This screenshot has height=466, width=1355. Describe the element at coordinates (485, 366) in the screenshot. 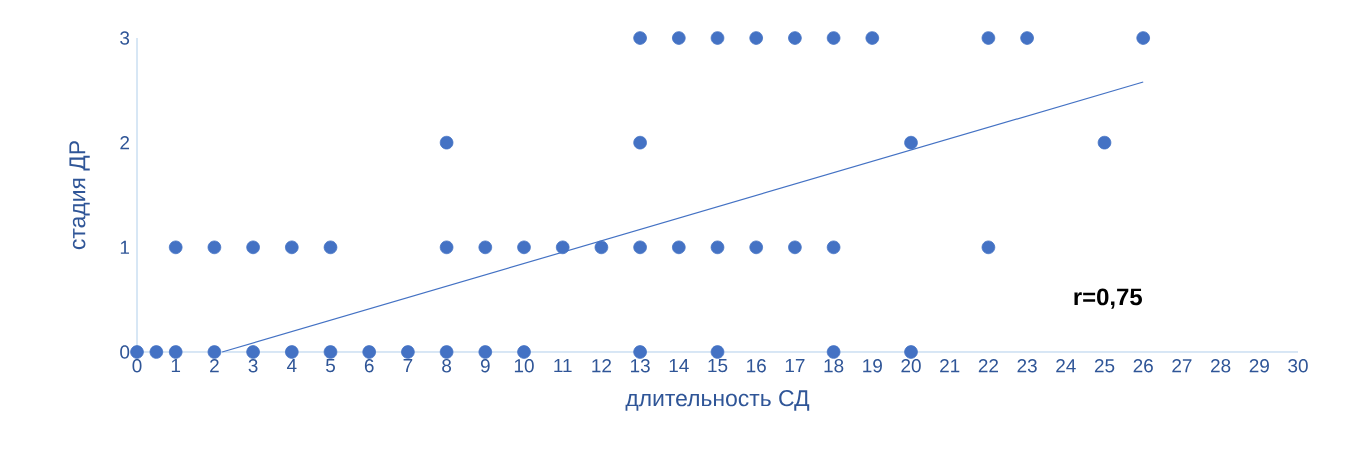

I see `x-tick-label: 9` at that location.